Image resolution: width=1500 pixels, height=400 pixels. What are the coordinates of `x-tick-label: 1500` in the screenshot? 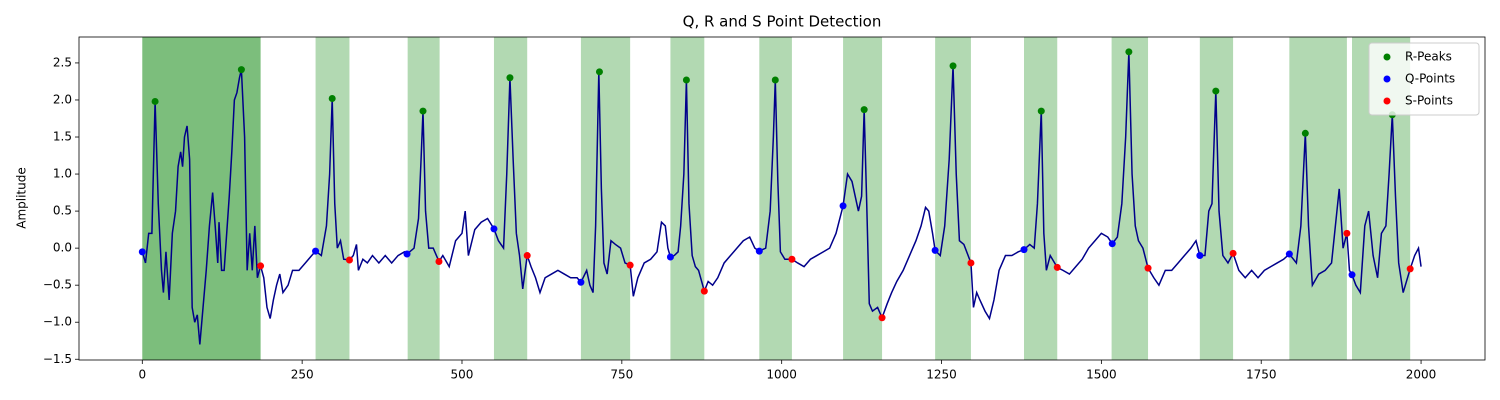 It's located at (1101, 375).